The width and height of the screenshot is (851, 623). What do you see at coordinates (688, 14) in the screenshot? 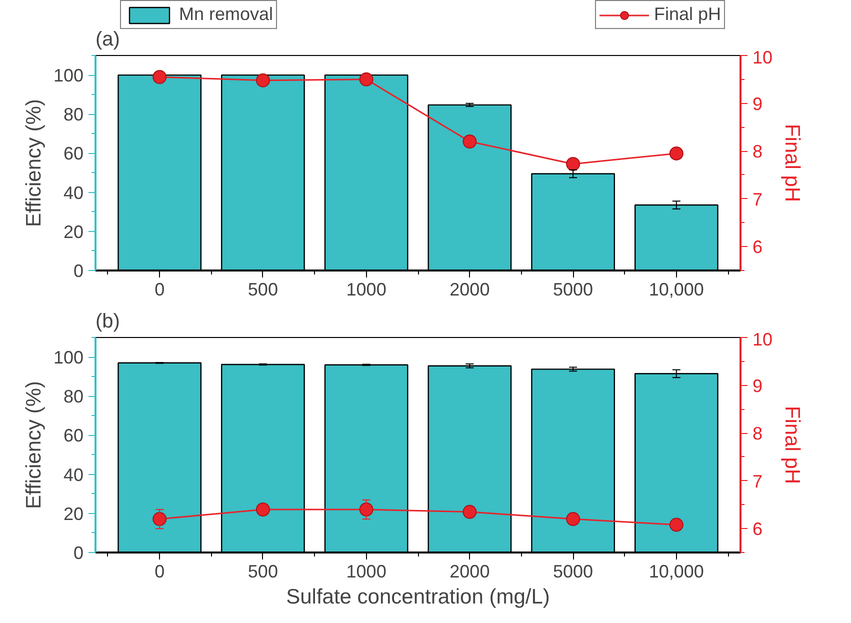
I see `legend-label: Final pH` at bounding box center [688, 14].